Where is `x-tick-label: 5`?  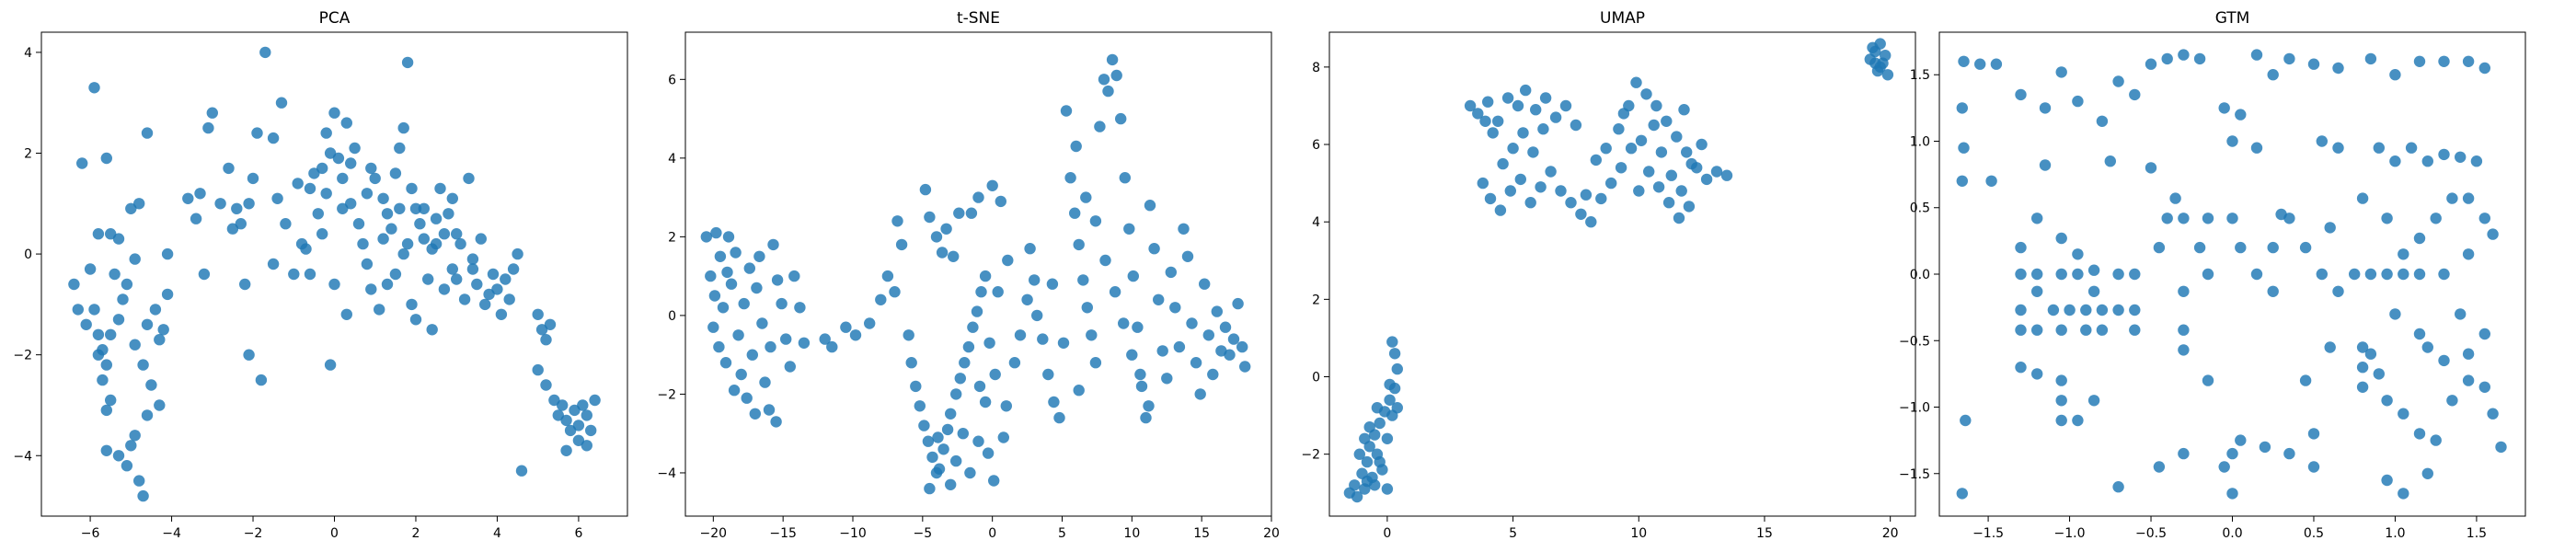 x-tick-label: 5 is located at coordinates (1513, 533).